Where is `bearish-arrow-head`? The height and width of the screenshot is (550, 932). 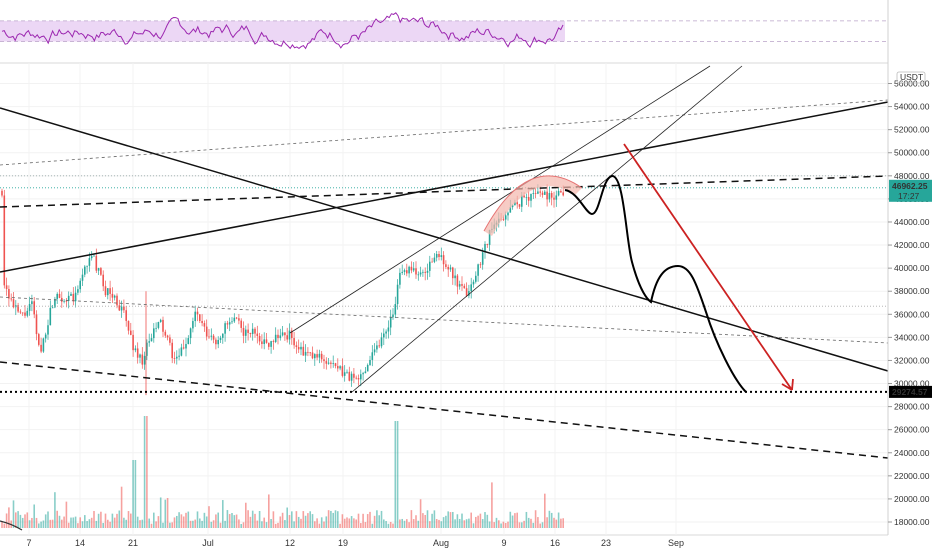 bearish-arrow-head is located at coordinates (787, 384).